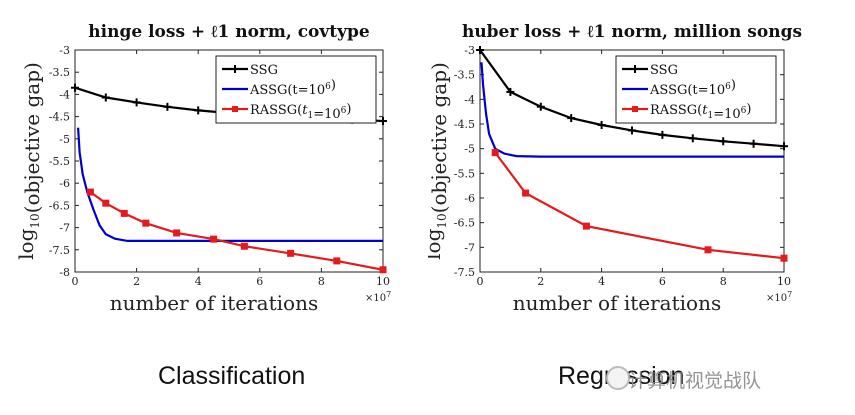 This screenshot has height=415, width=855. What do you see at coordinates (695, 381) in the screenshot?
I see `watermark-text: 计算机视觉战队` at bounding box center [695, 381].